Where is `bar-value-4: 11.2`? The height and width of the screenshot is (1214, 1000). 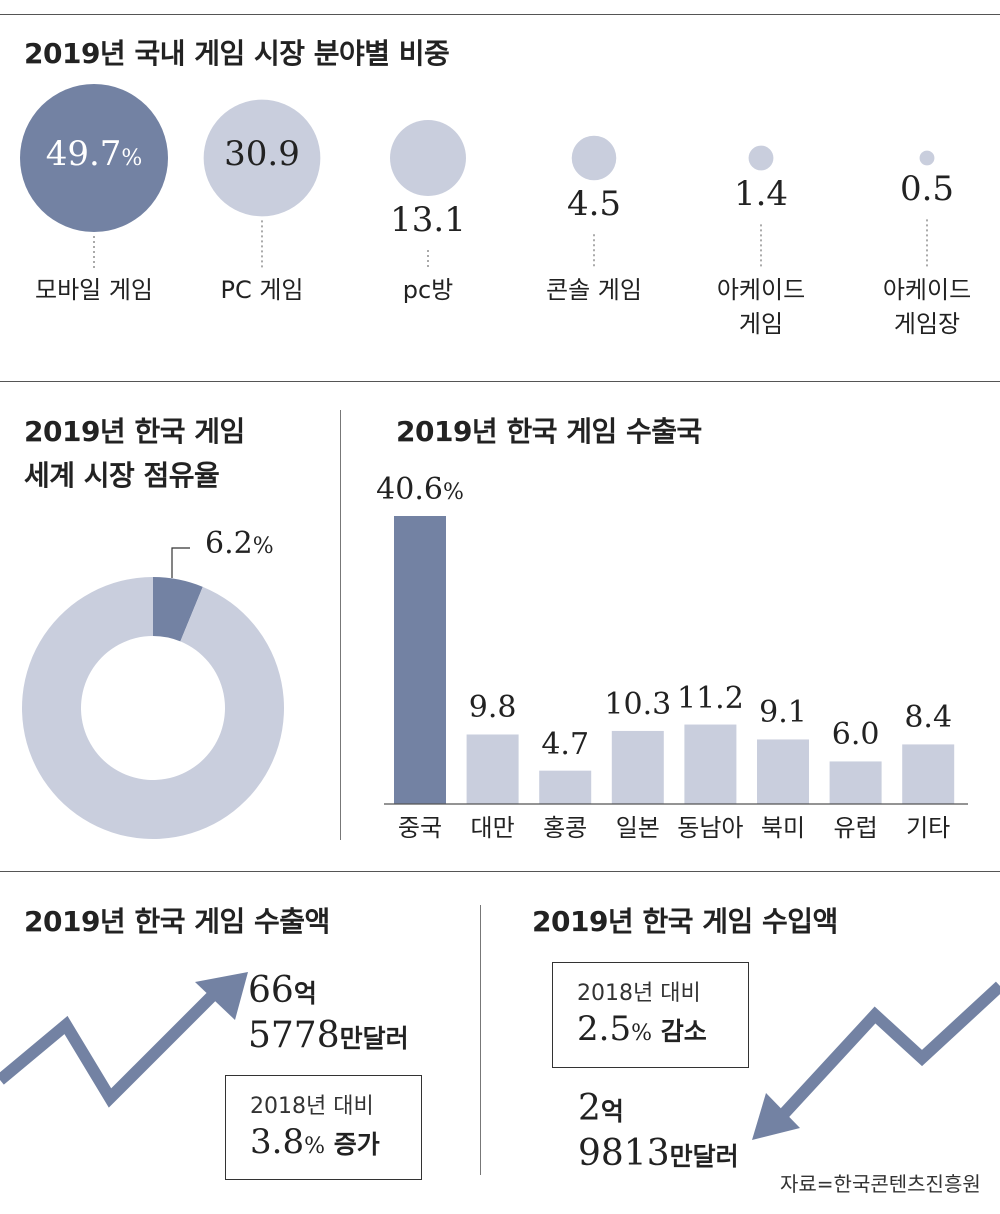 bar-value-4: 11.2 is located at coordinates (710, 698).